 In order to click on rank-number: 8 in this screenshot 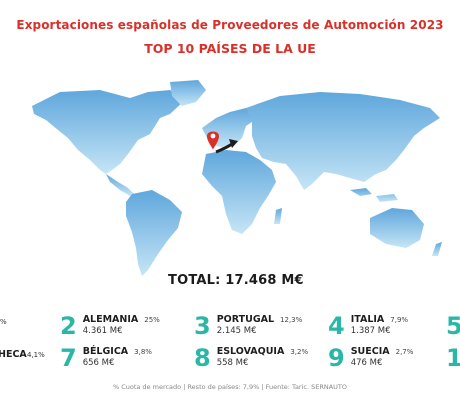, I will do `click(202, 358)`.